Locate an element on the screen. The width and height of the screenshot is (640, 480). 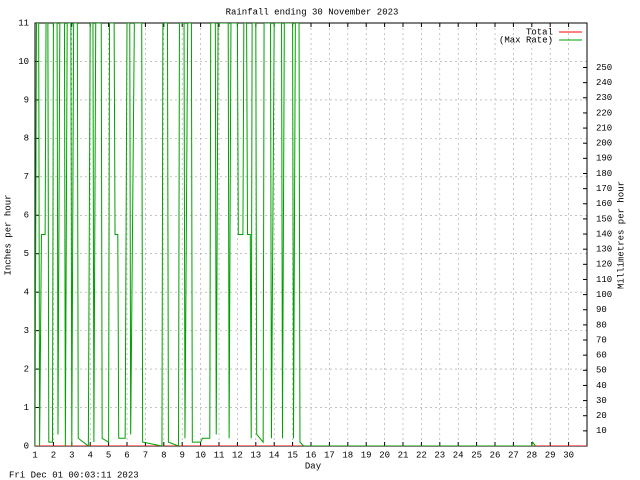
x-tick-label: 23 is located at coordinates (439, 455).